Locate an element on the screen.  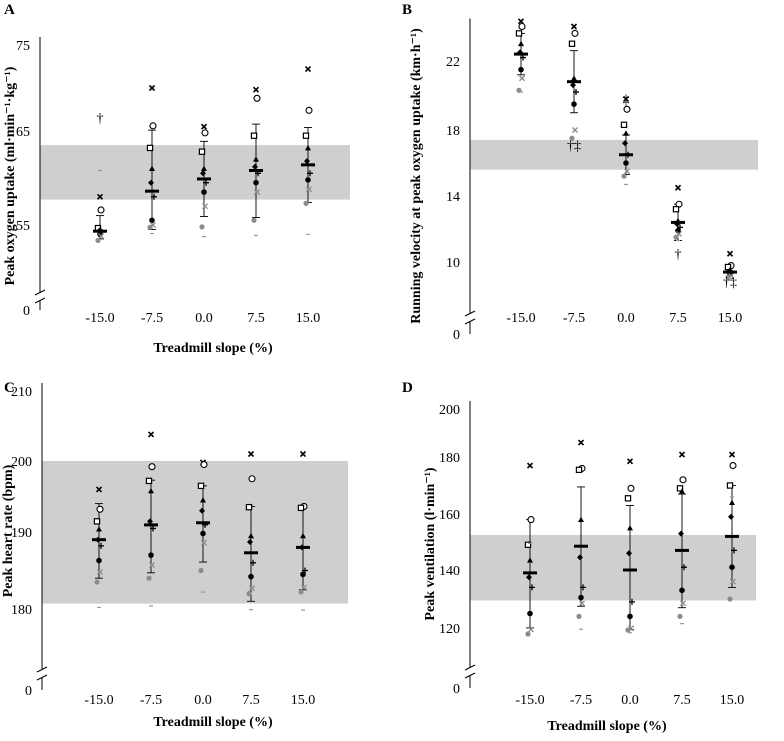
panel-c-xlabel: Treadmill slope (%) is located at coordinates (213, 722).